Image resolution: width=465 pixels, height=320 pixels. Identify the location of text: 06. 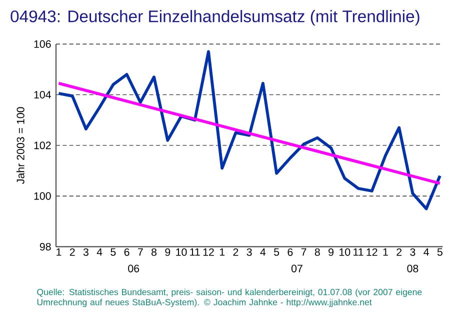
(134, 268).